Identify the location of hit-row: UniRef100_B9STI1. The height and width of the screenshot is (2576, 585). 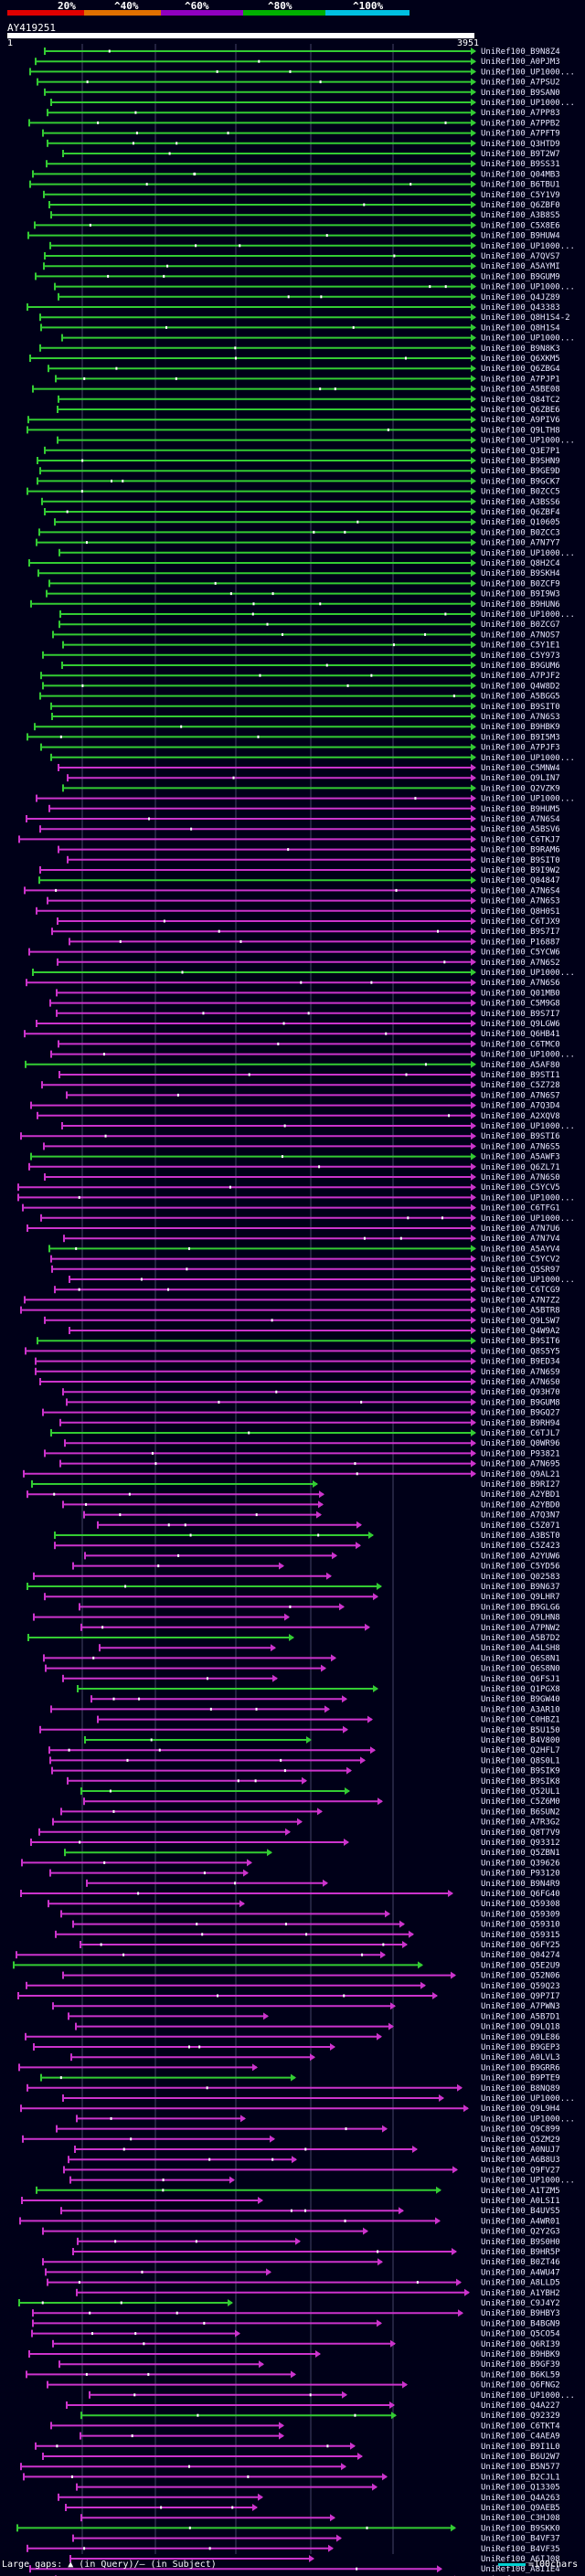
(309, 1075).